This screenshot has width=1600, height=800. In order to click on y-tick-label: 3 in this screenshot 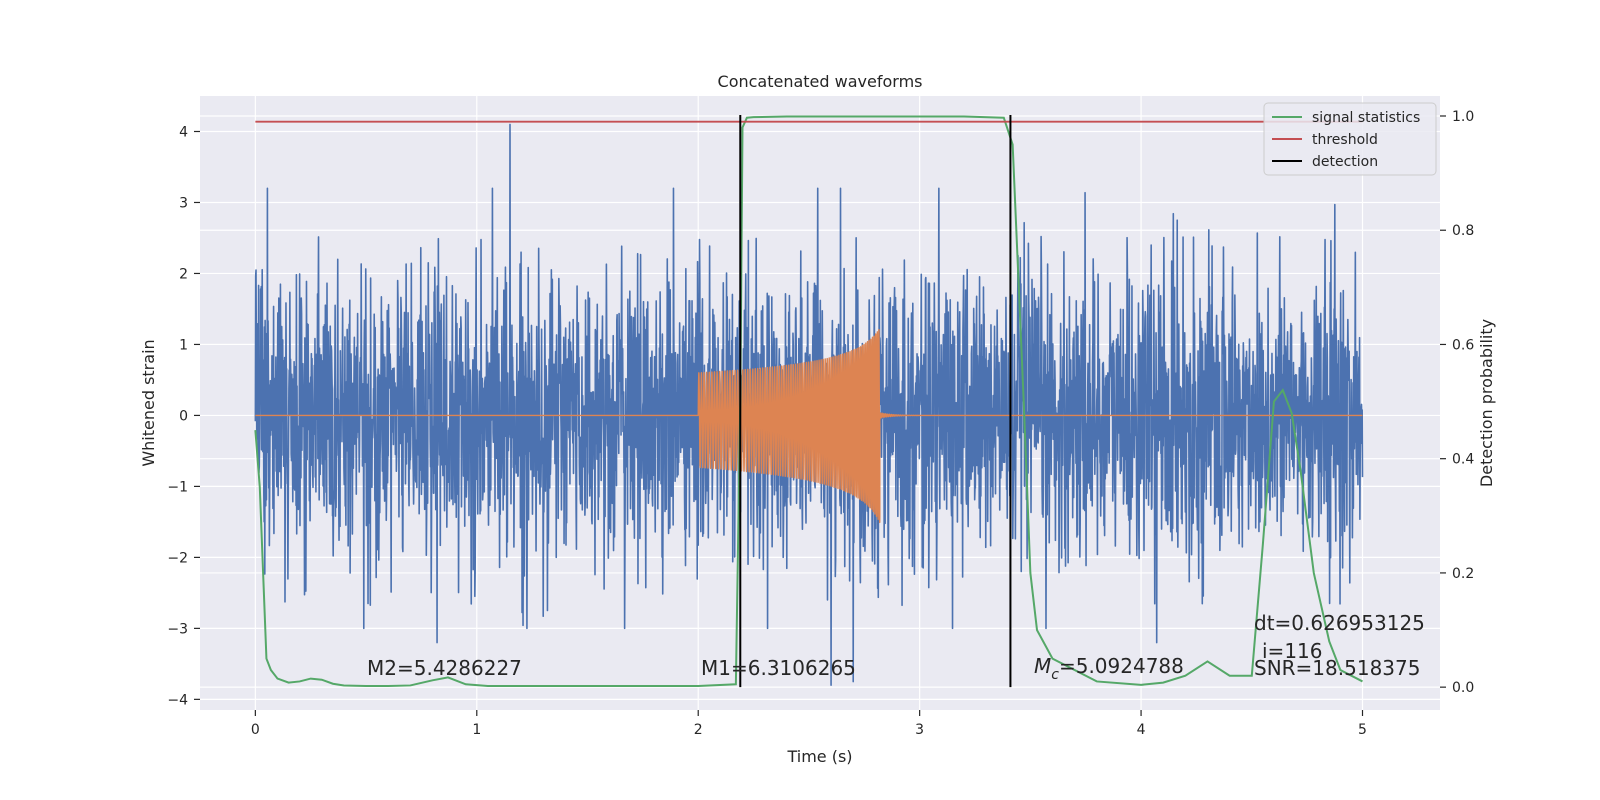, I will do `click(183, 203)`.